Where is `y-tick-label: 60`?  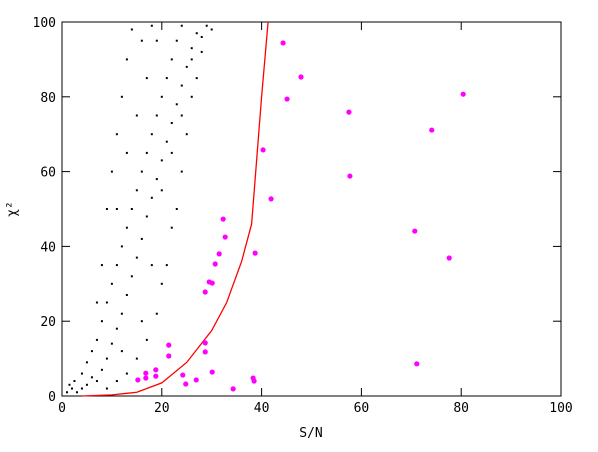 y-tick-label: 60 is located at coordinates (48, 173).